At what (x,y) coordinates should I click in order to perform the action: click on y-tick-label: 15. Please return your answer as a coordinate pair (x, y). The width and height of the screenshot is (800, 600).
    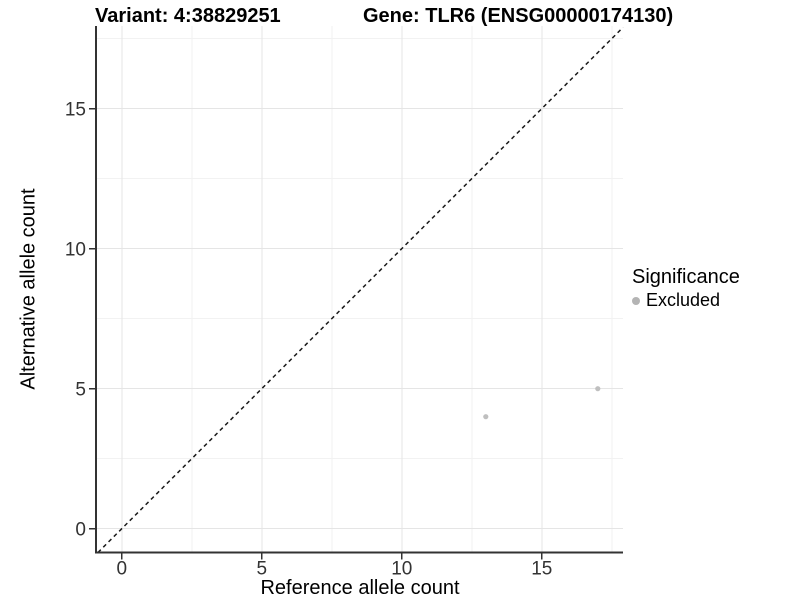
    Looking at the image, I should click on (75, 110).